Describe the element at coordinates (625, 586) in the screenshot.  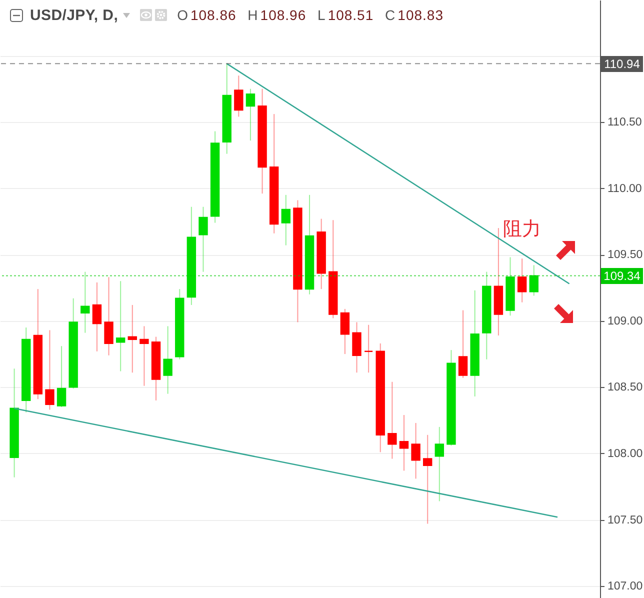
I see `y-tick-label: 107.00` at that location.